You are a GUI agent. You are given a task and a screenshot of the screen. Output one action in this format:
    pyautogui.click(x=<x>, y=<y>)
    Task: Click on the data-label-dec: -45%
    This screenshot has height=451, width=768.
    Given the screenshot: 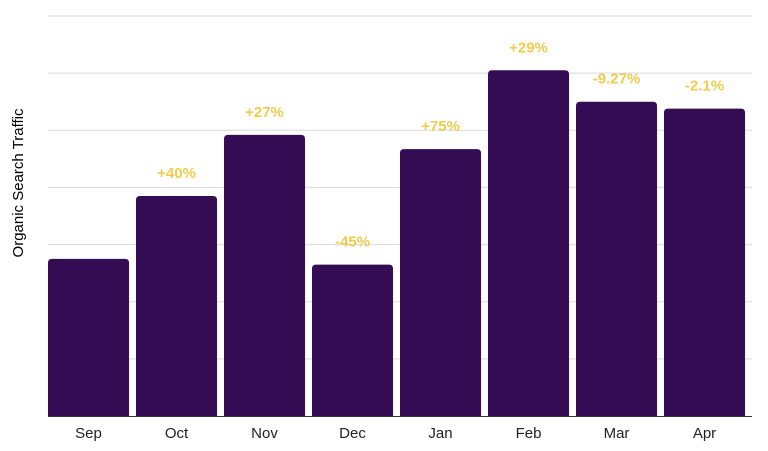 What is the action you would take?
    pyautogui.click(x=352, y=242)
    